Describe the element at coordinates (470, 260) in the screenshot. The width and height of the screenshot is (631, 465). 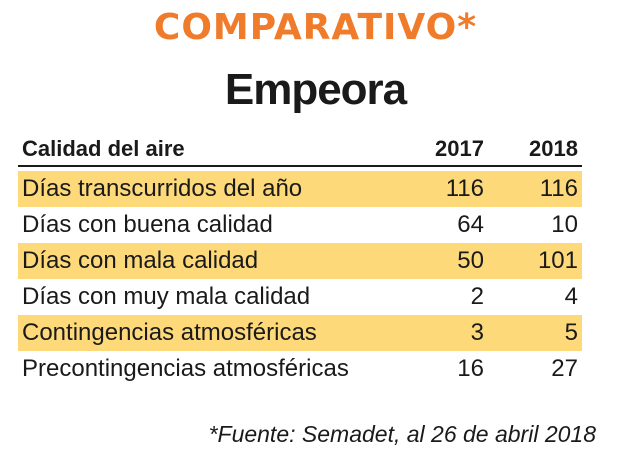
I see `row-value-2017: 50` at that location.